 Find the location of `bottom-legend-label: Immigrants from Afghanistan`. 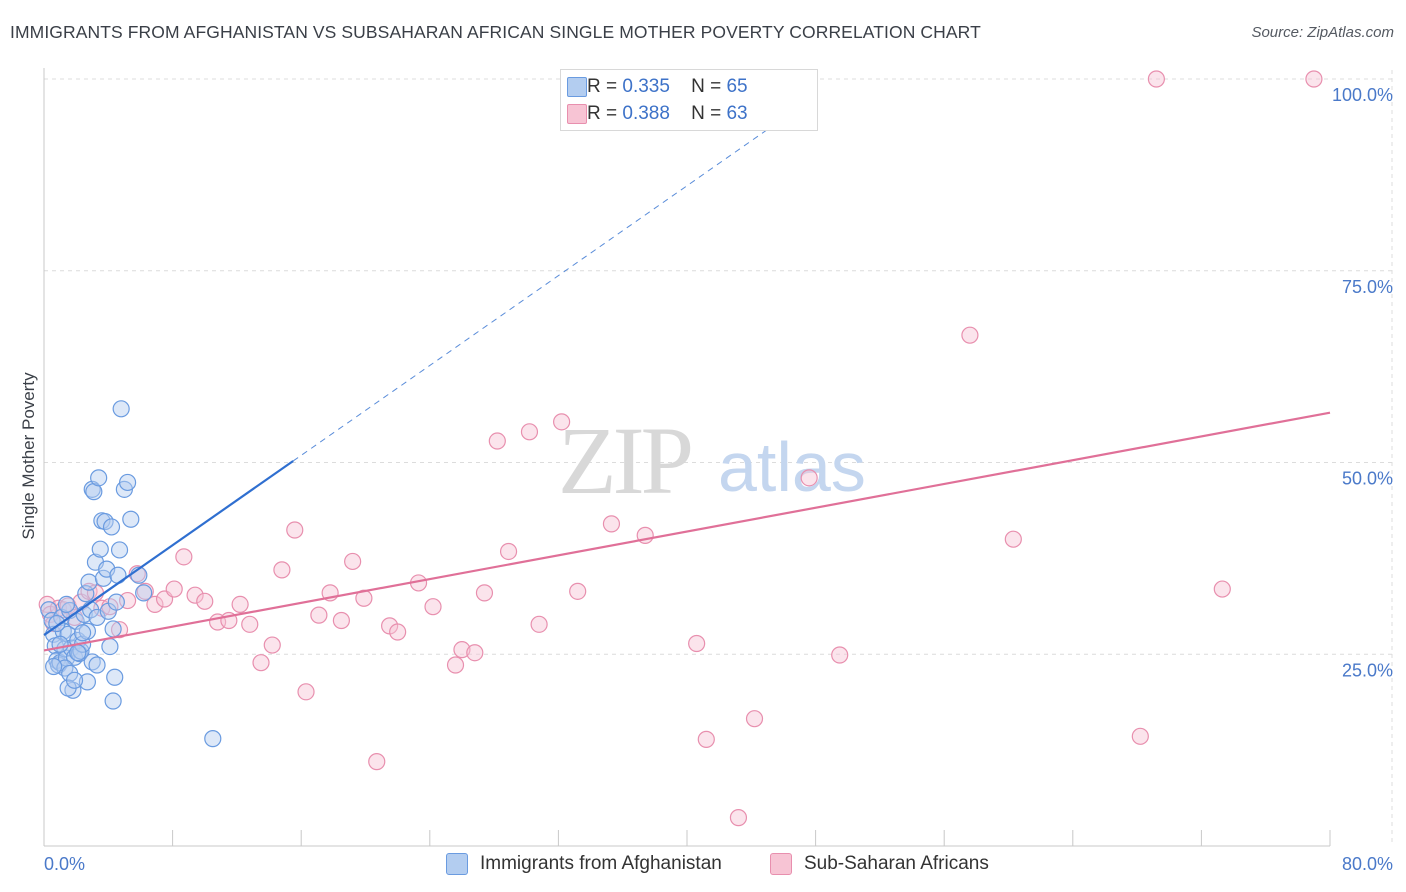

bottom-legend-label: Immigrants from Afghanistan is located at coordinates (601, 863).